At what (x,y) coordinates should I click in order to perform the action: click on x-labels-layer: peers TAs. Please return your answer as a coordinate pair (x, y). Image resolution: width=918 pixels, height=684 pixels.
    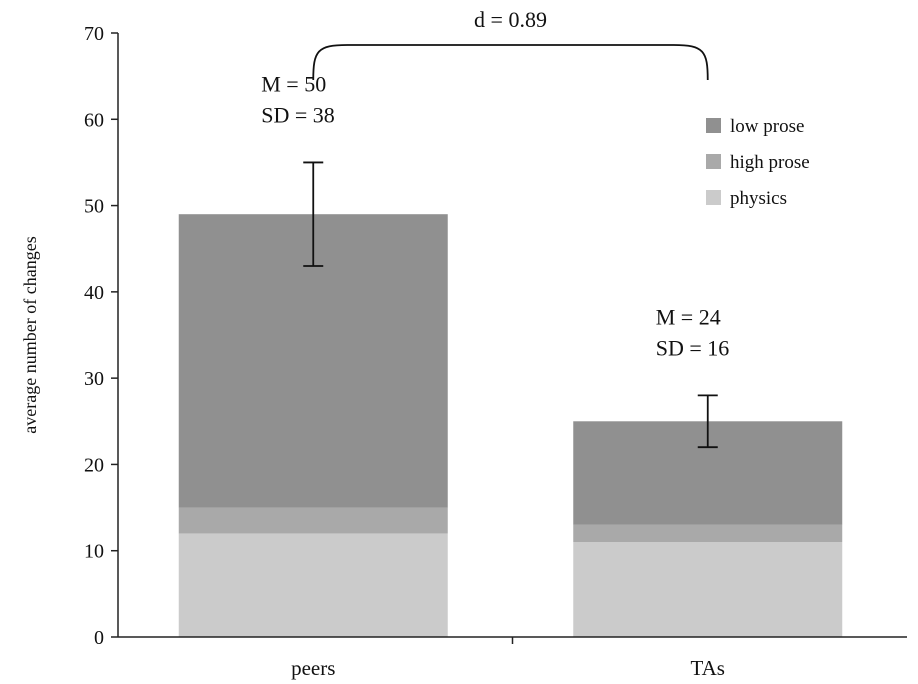
    Looking at the image, I should click on (508, 658).